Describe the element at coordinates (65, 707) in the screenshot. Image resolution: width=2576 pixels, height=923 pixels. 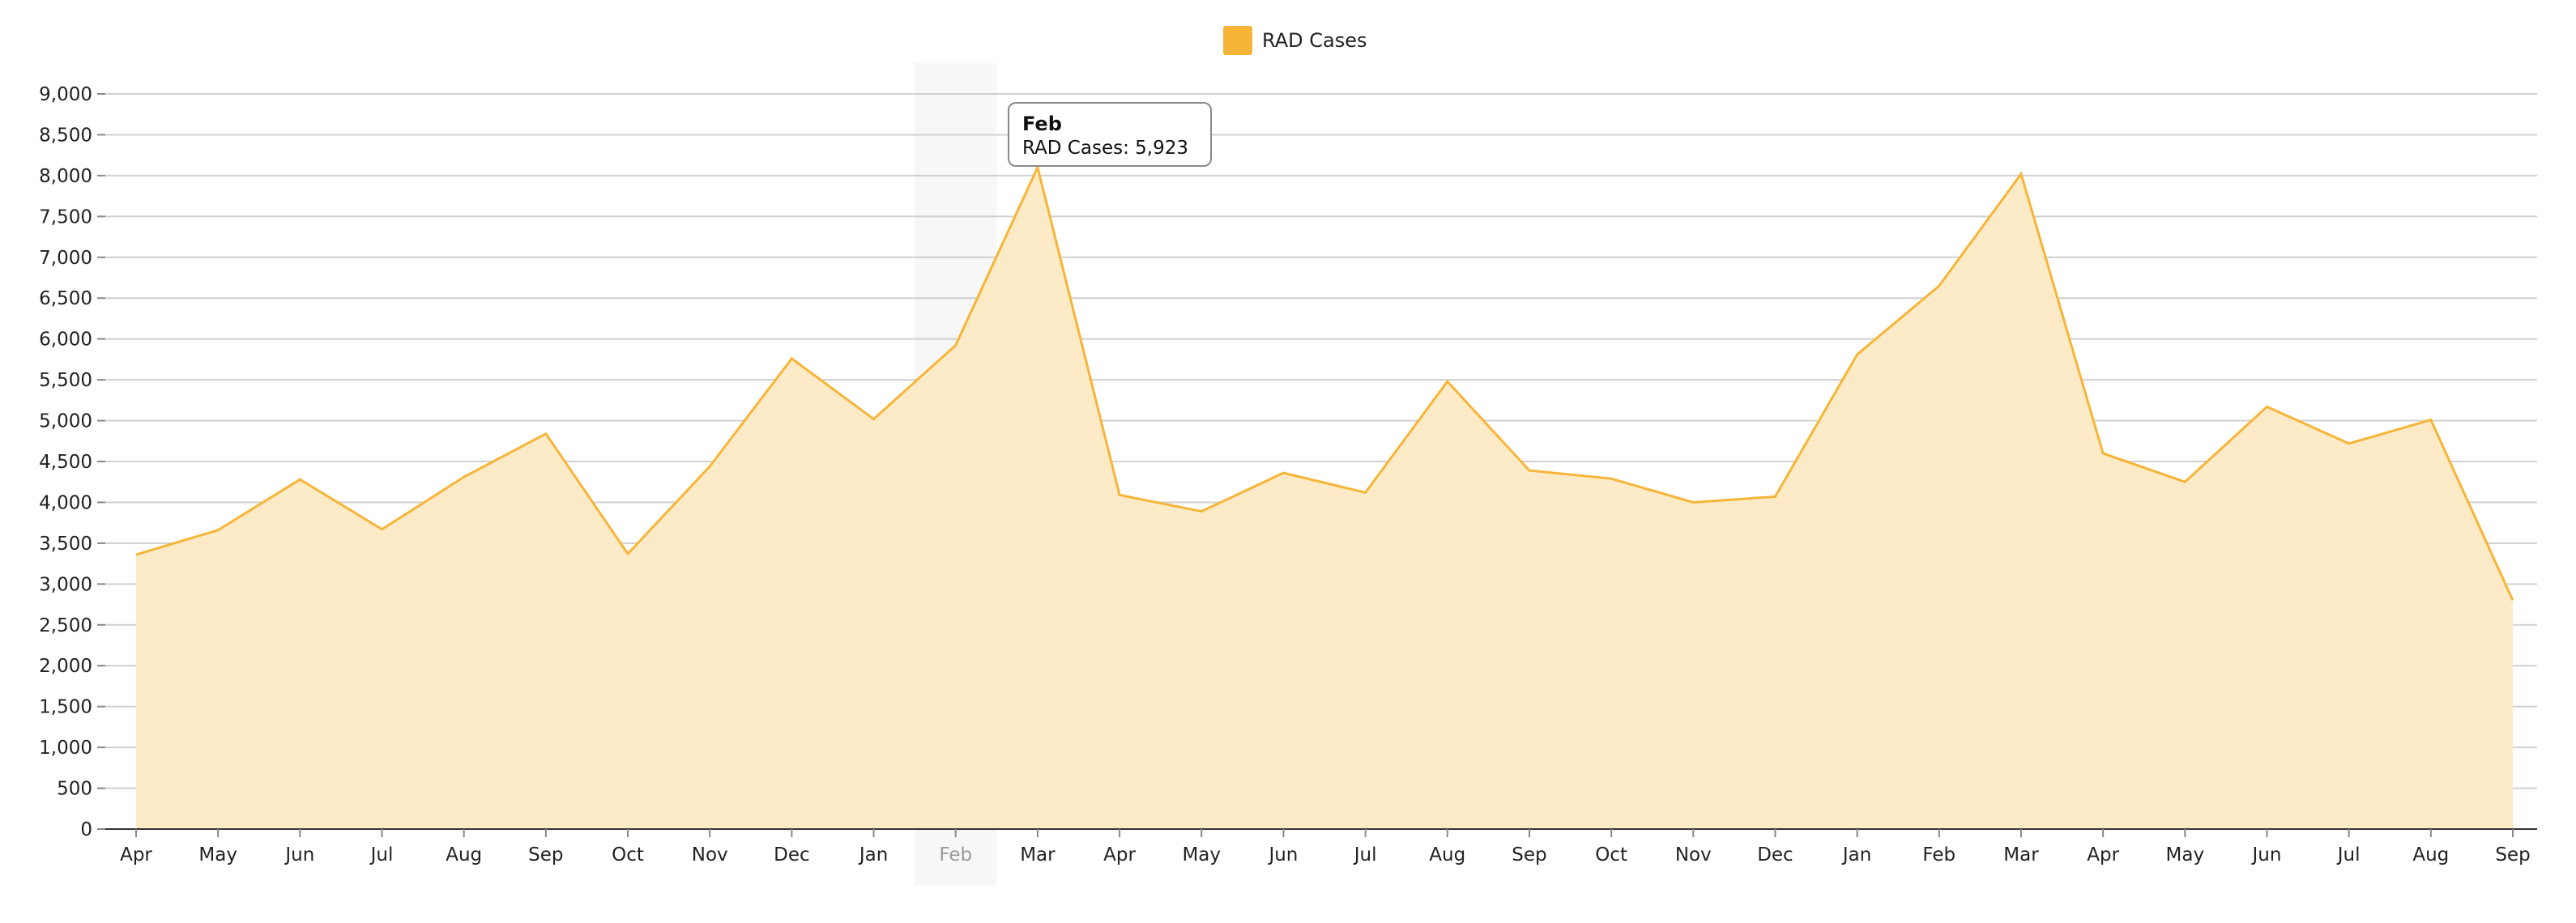
I see `y-tick-label: 1,500` at that location.